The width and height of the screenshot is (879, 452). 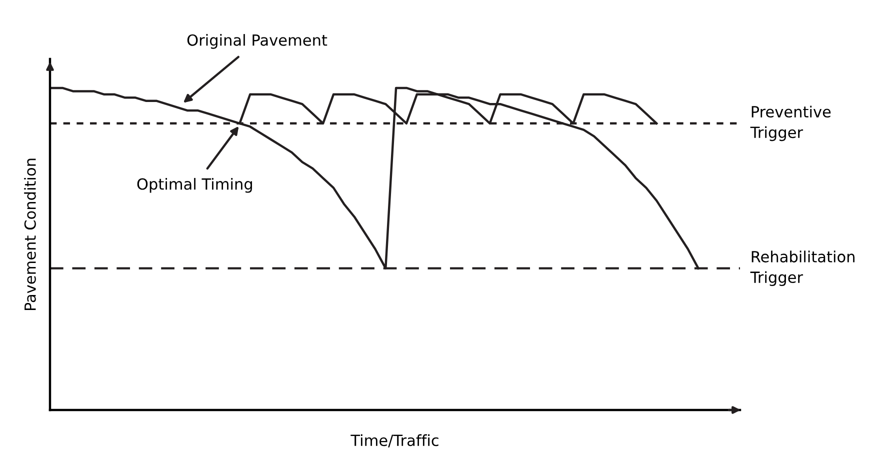 What do you see at coordinates (394, 441) in the screenshot?
I see `x-axis-title: Time/Traffic` at bounding box center [394, 441].